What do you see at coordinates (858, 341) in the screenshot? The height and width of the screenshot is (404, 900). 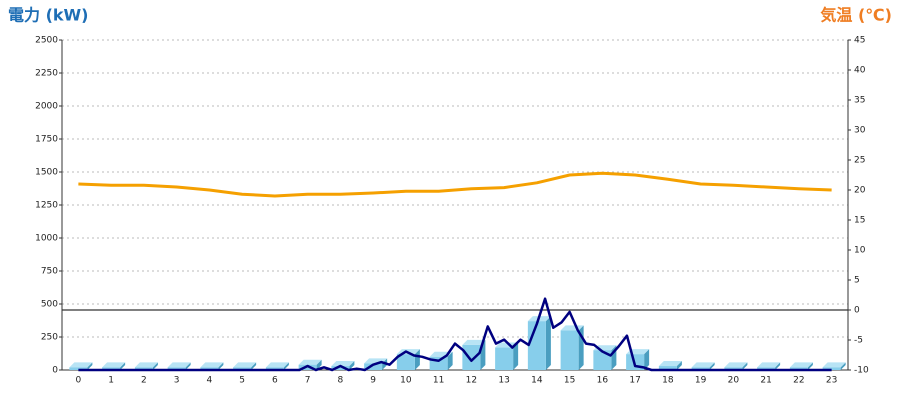 I see `y2-tick-label: -5` at bounding box center [858, 341].